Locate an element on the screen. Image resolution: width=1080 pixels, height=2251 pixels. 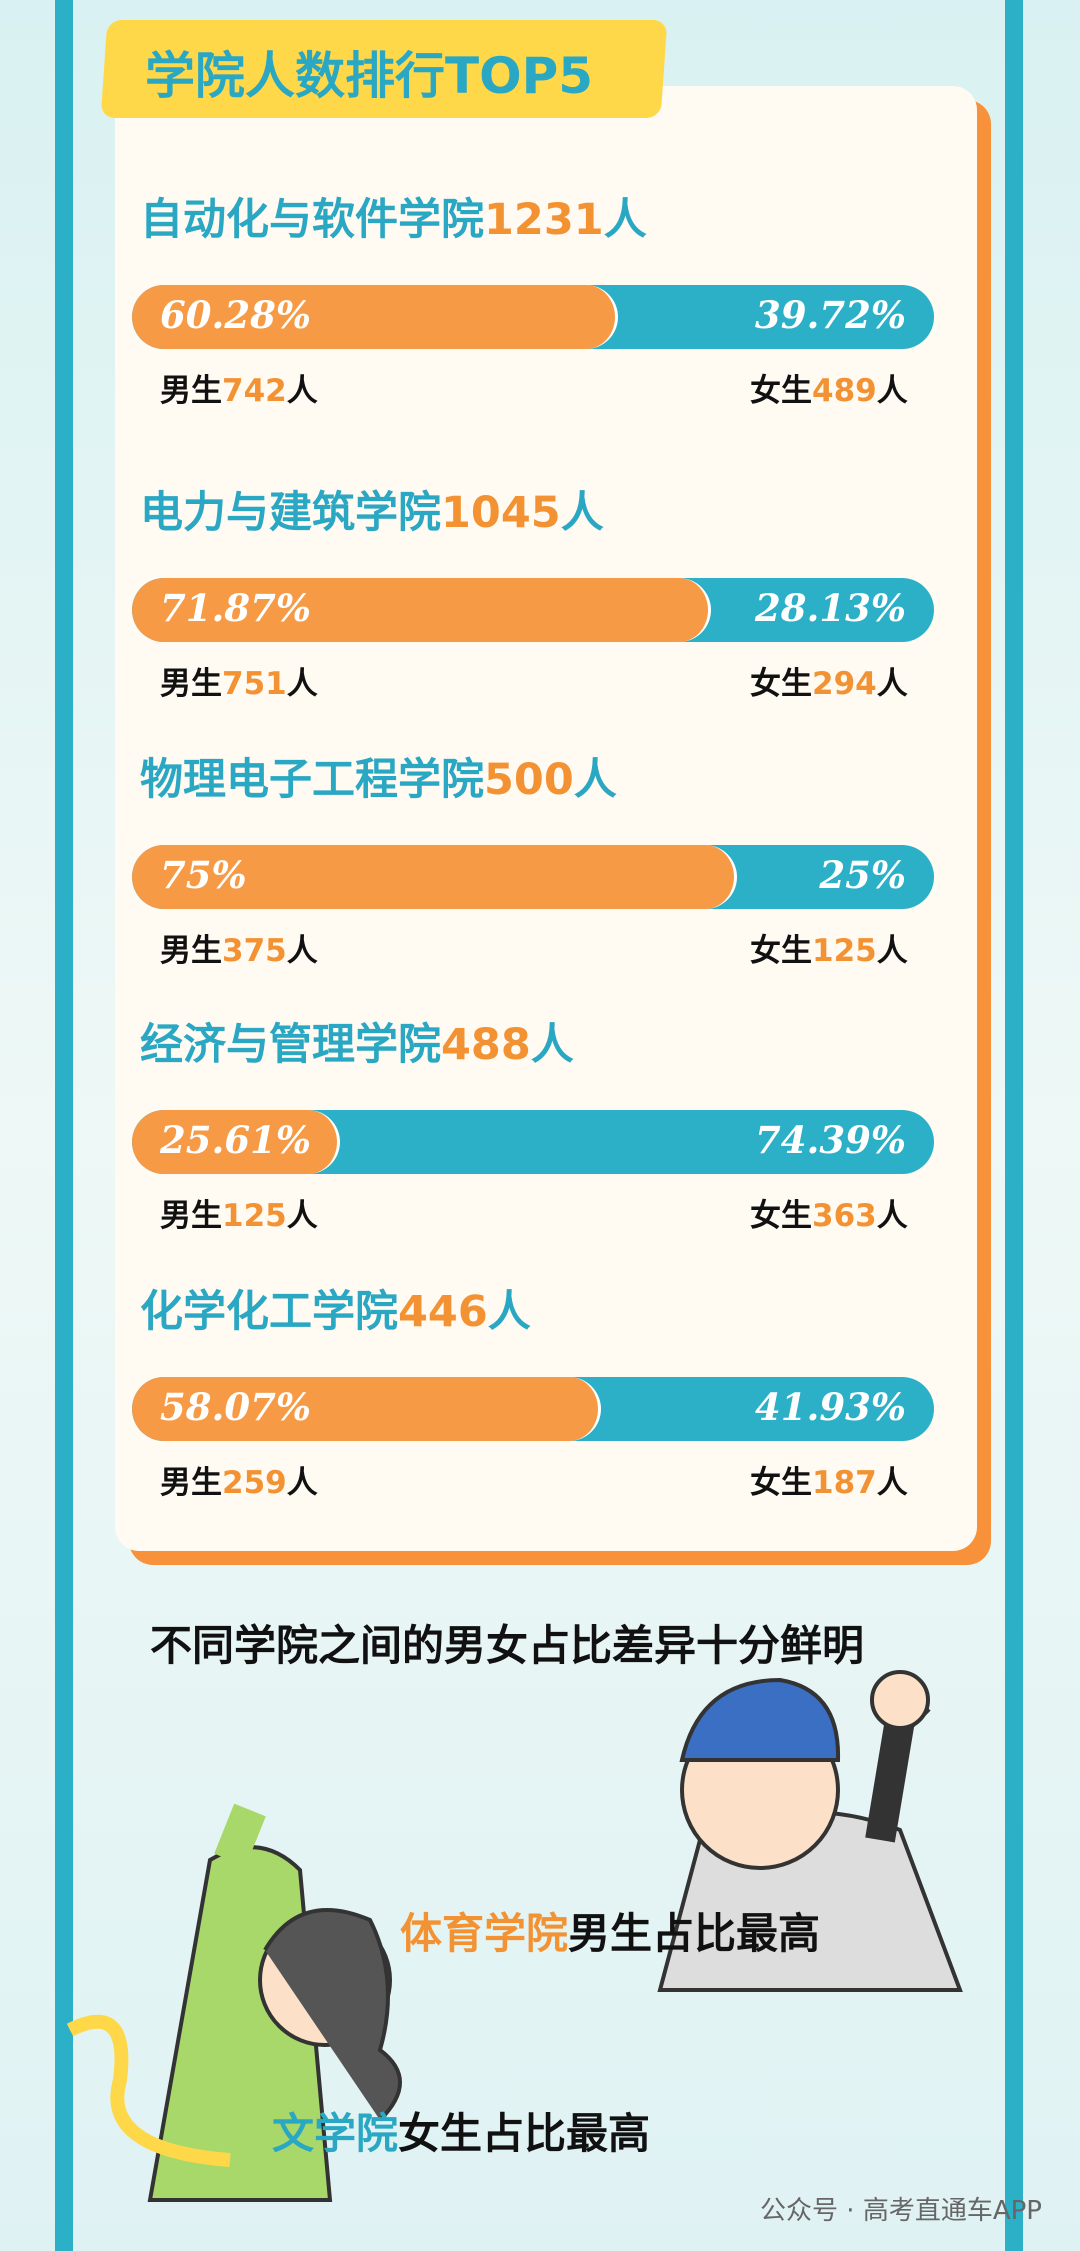
college: 物理电子工程学院 is located at coordinates (312, 780).